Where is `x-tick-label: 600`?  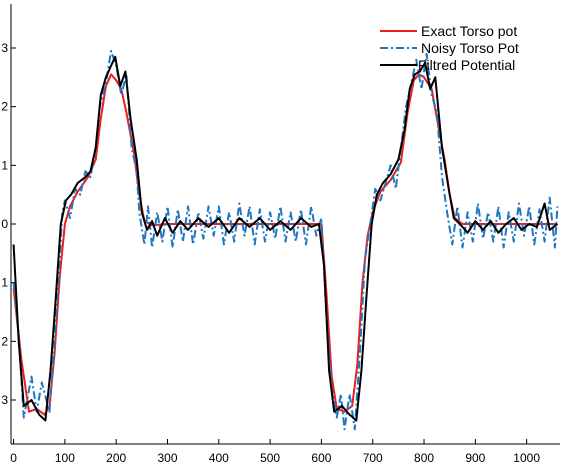 x-tick-label: 600 is located at coordinates (321, 458).